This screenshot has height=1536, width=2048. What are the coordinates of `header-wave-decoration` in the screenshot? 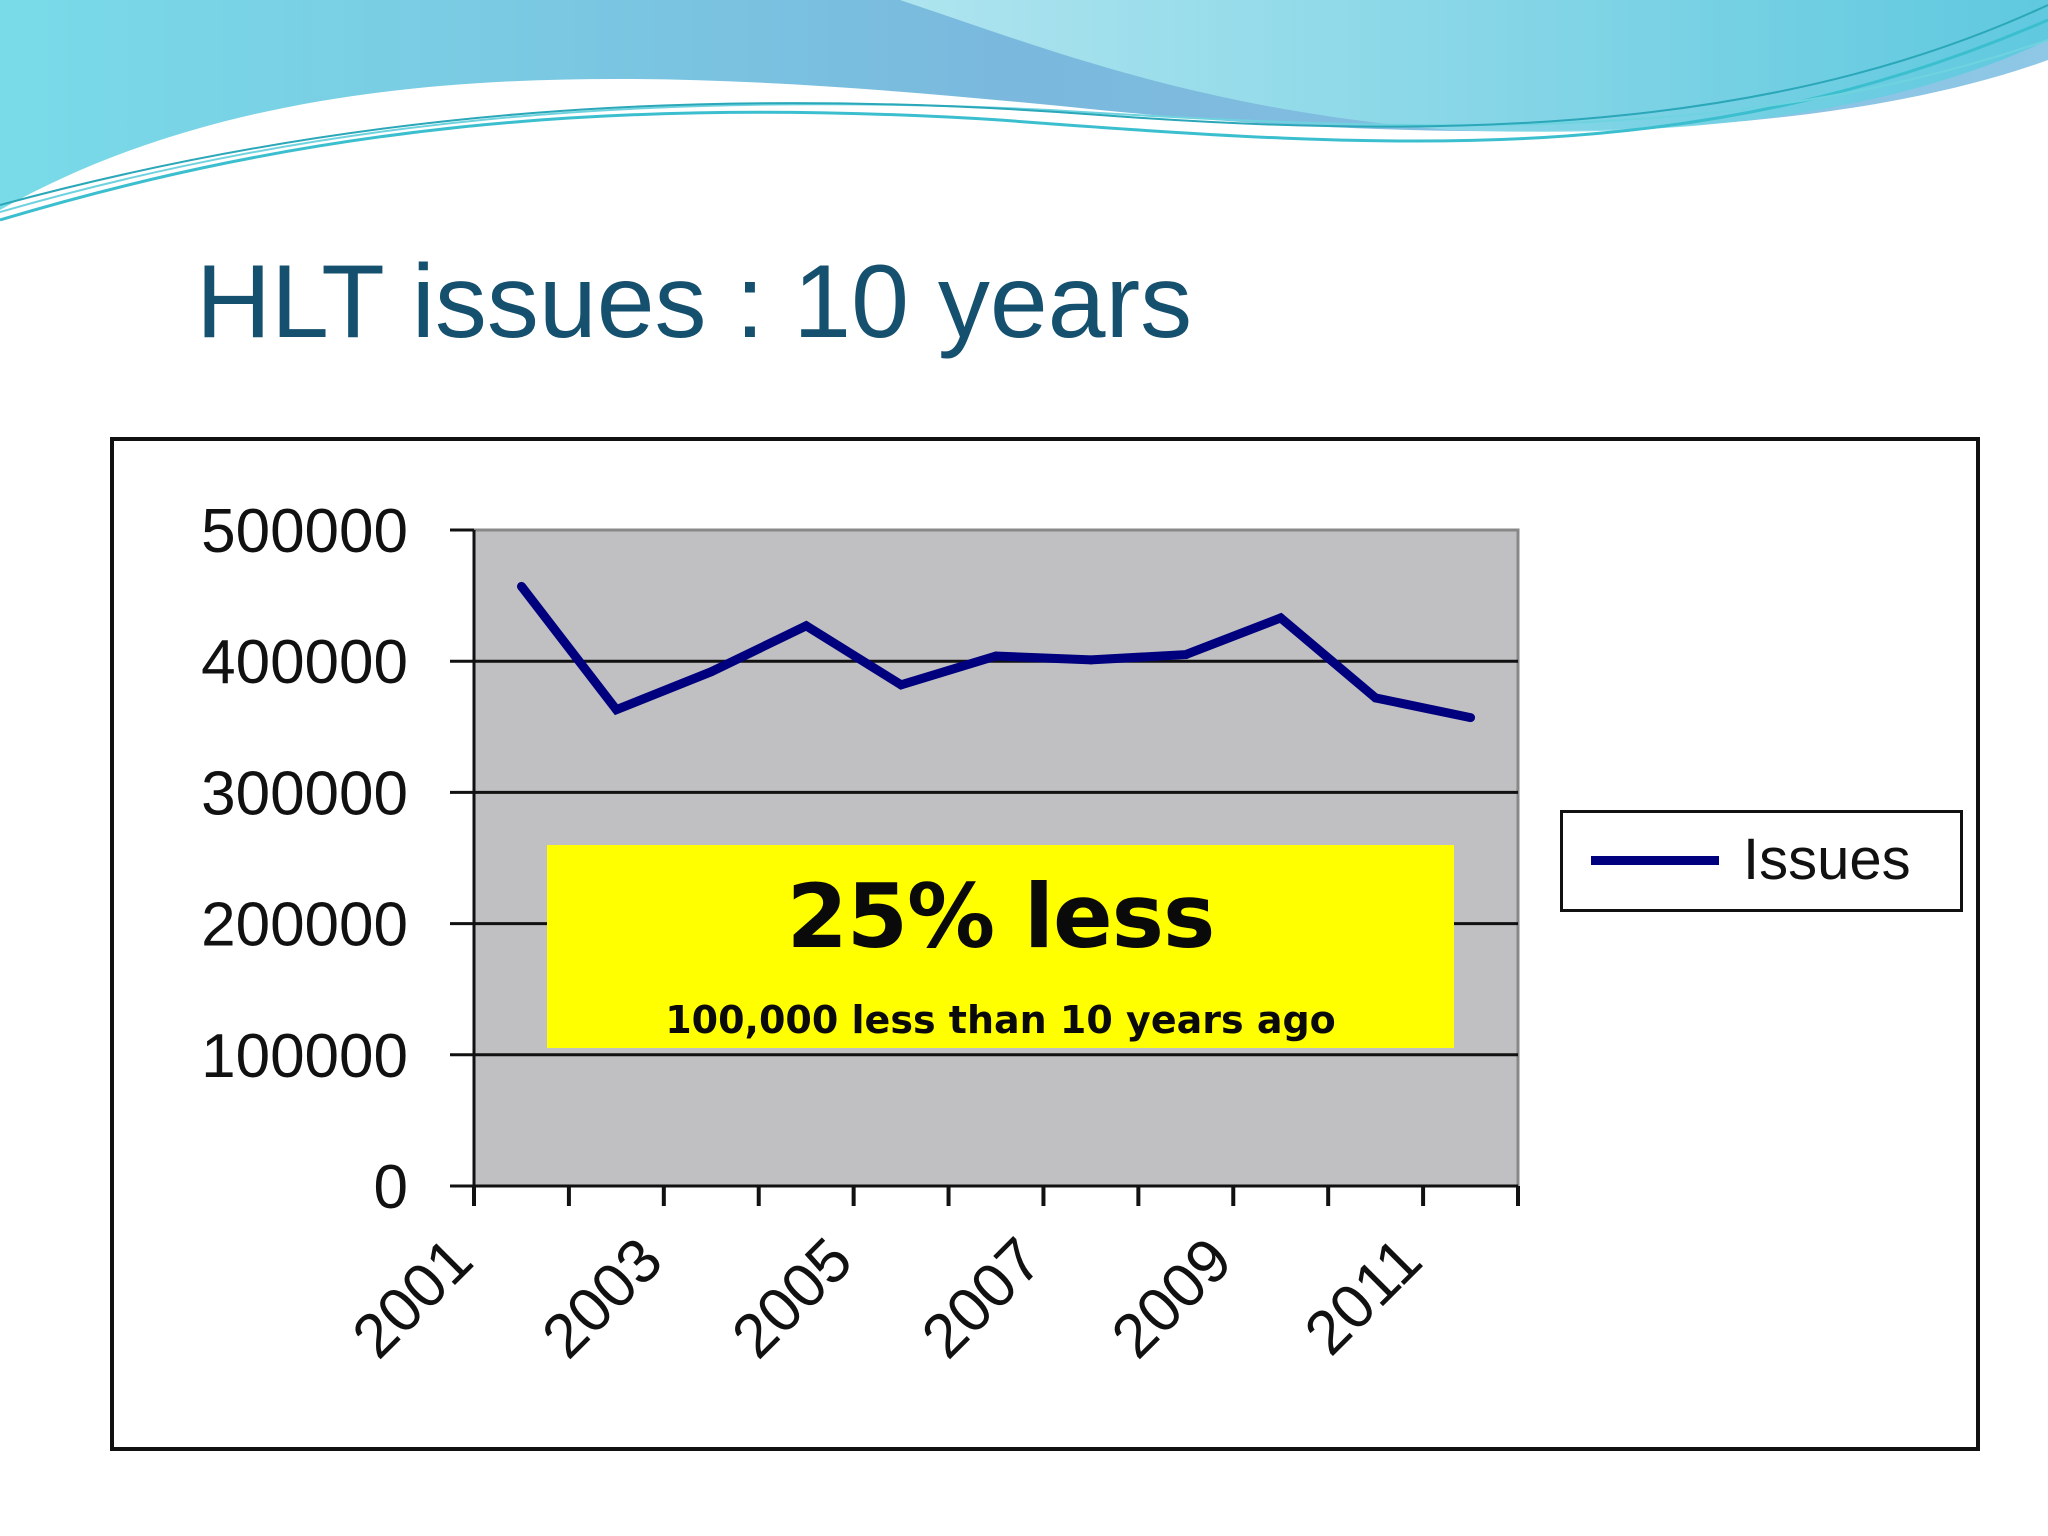 It's located at (1024, 111).